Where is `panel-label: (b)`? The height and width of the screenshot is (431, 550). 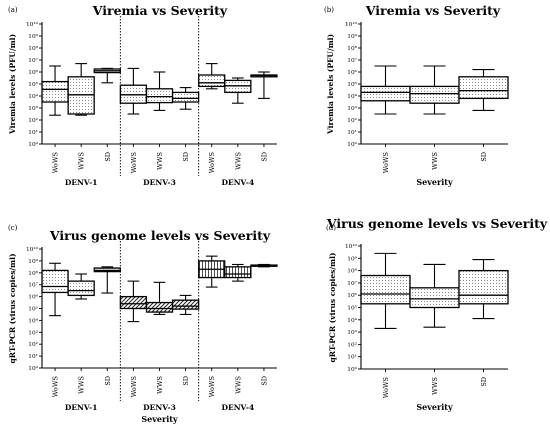 panel-label: (b) is located at coordinates (329, 10).